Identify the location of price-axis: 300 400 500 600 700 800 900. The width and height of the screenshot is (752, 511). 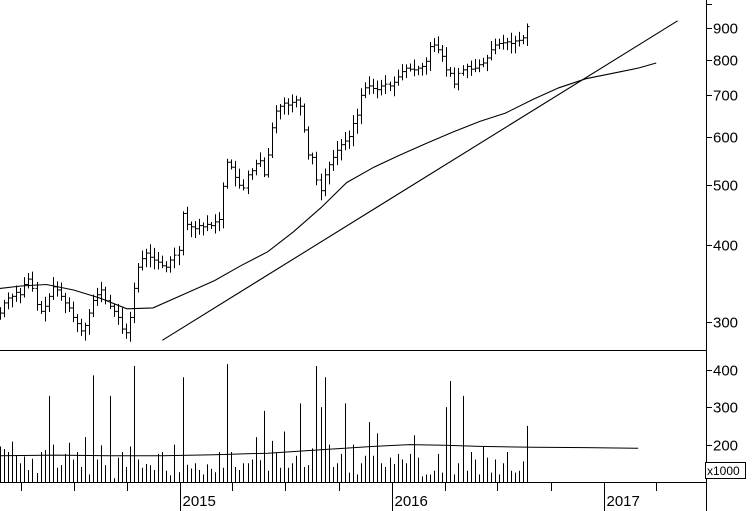
(722, 168).